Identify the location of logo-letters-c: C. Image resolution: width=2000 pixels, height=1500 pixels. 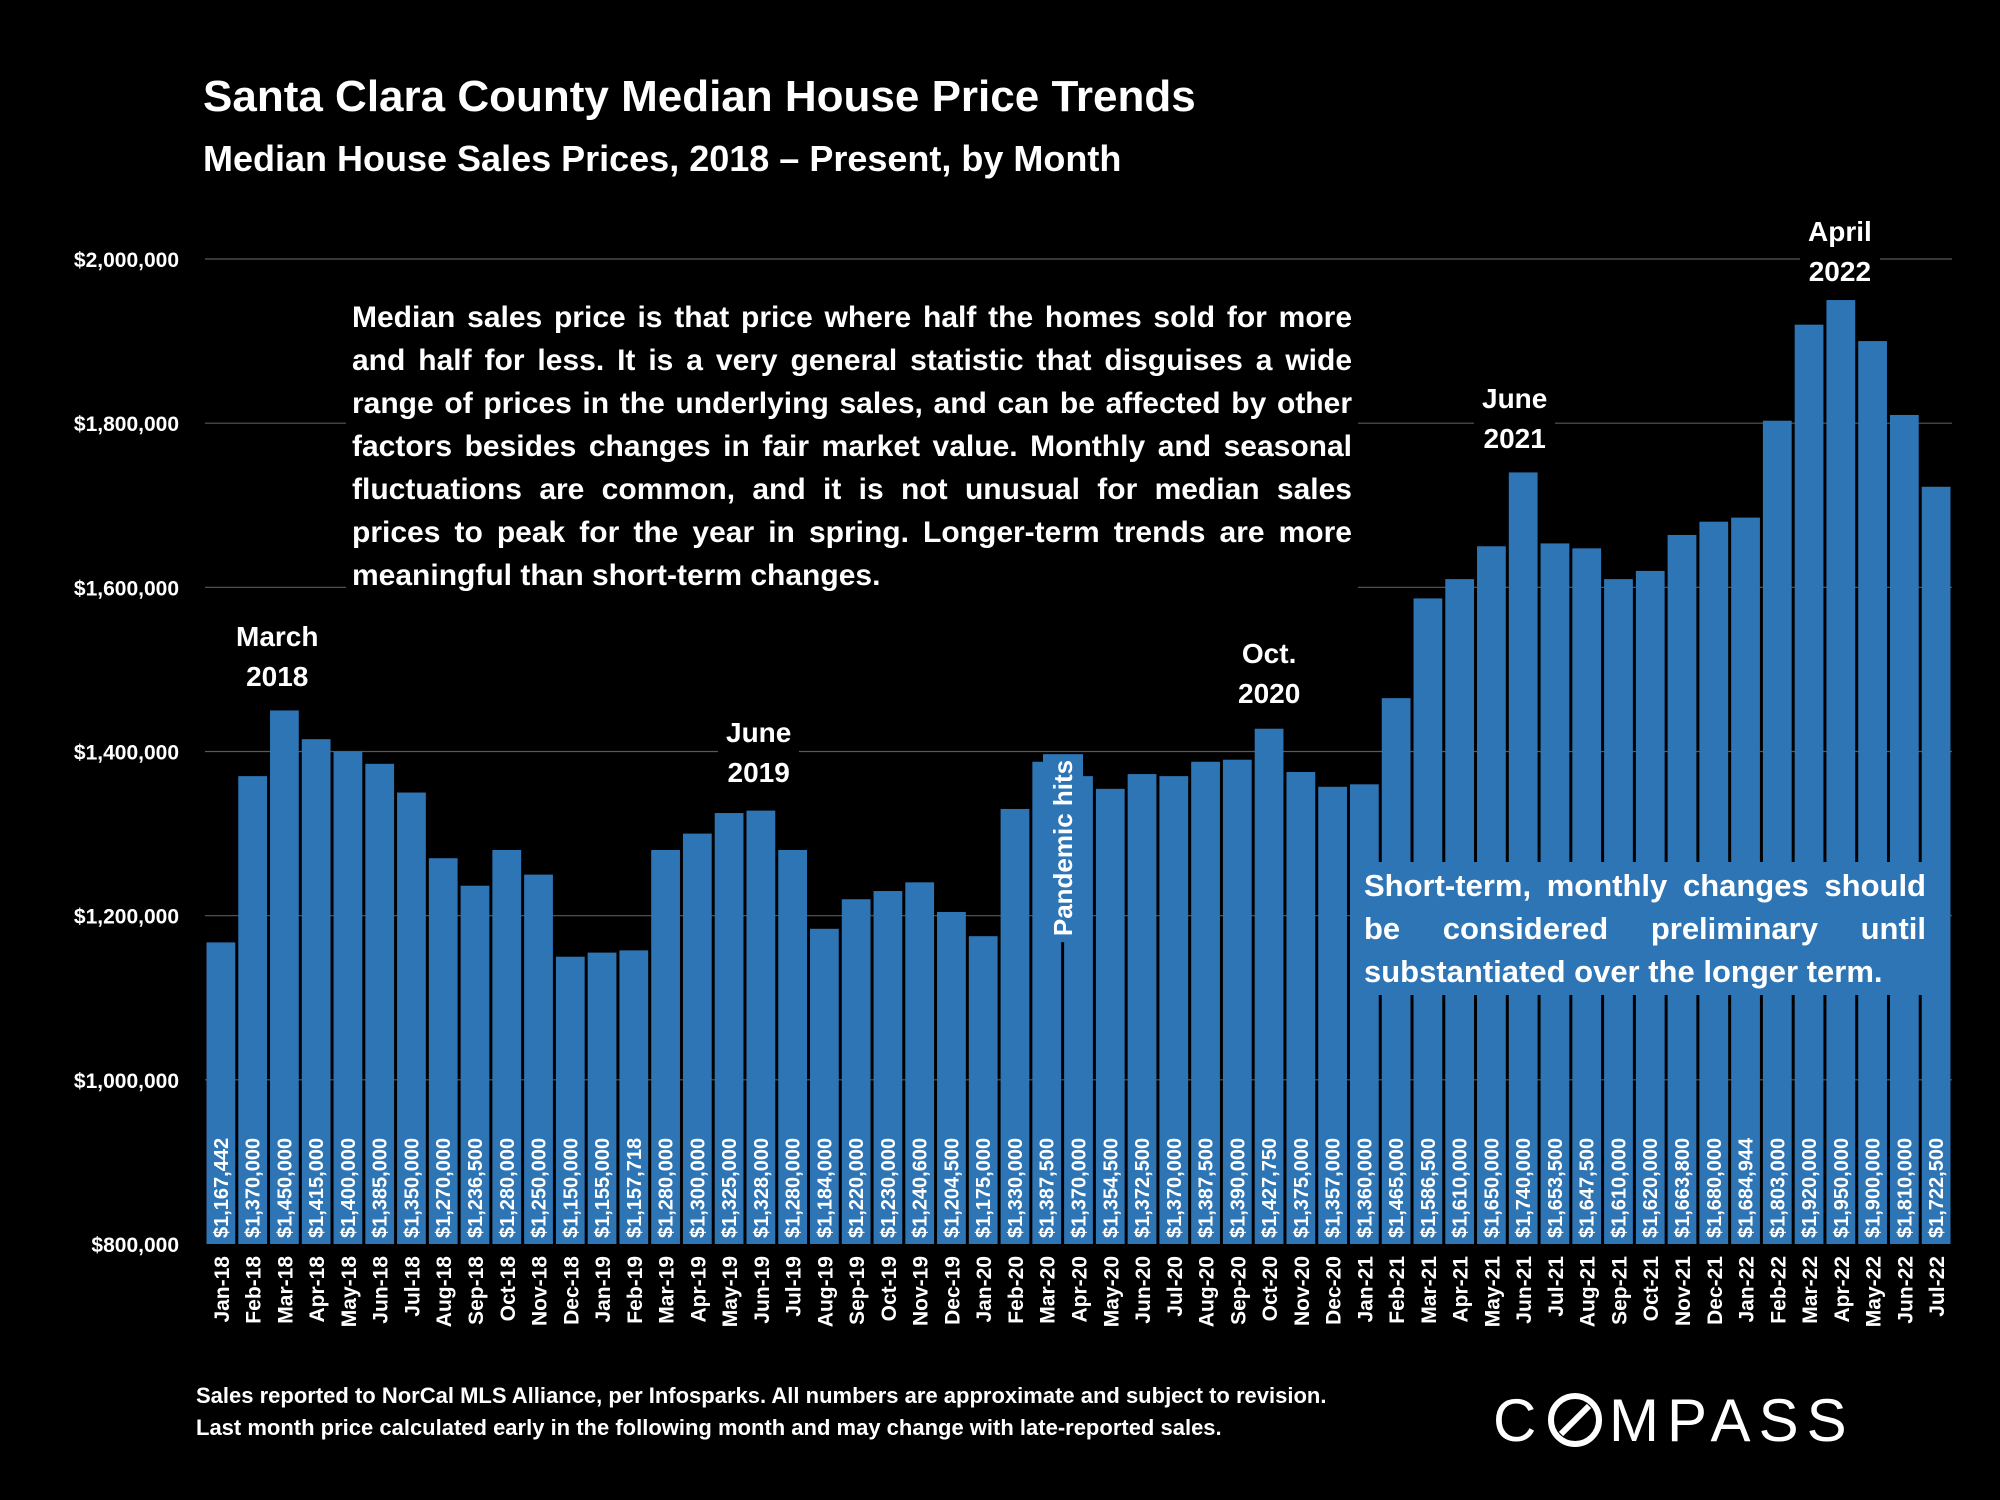
(1517, 1420).